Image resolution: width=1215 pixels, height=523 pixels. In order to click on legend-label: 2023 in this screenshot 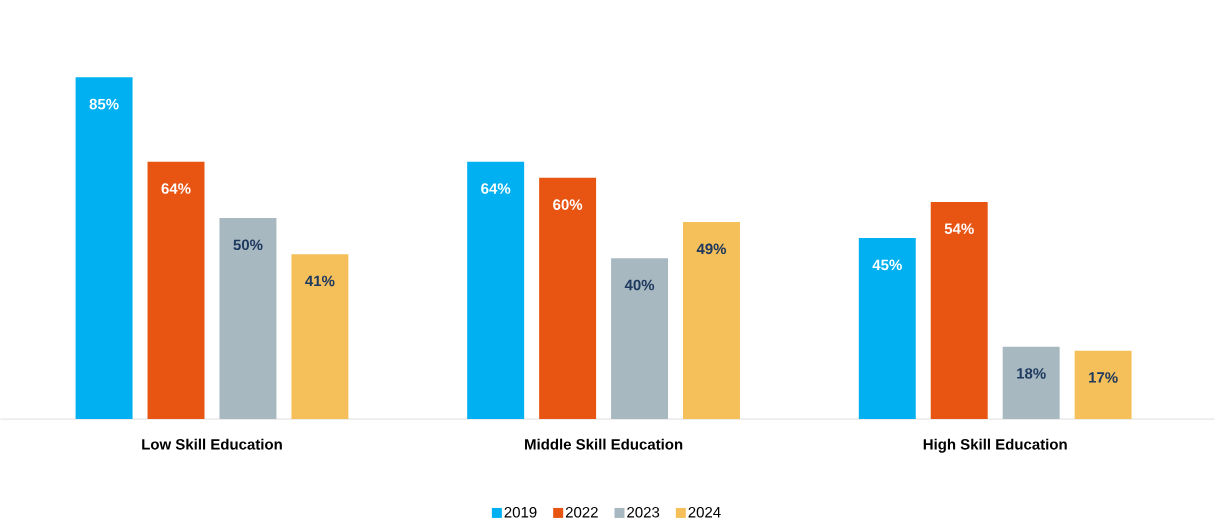, I will do `click(643, 512)`.